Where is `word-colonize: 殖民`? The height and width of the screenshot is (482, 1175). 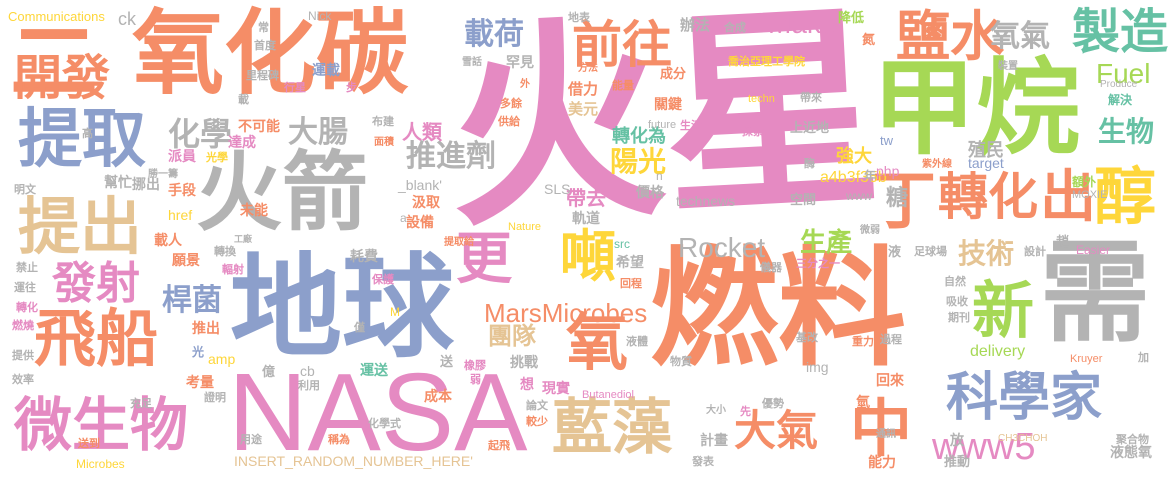
word-colonize: 殖民 is located at coordinates (986, 150).